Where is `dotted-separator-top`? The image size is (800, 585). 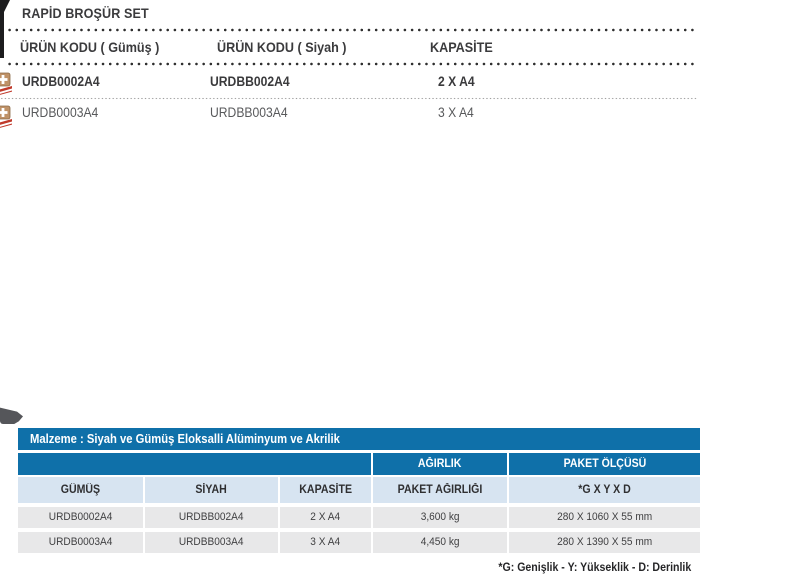 dotted-separator-top is located at coordinates (351, 30).